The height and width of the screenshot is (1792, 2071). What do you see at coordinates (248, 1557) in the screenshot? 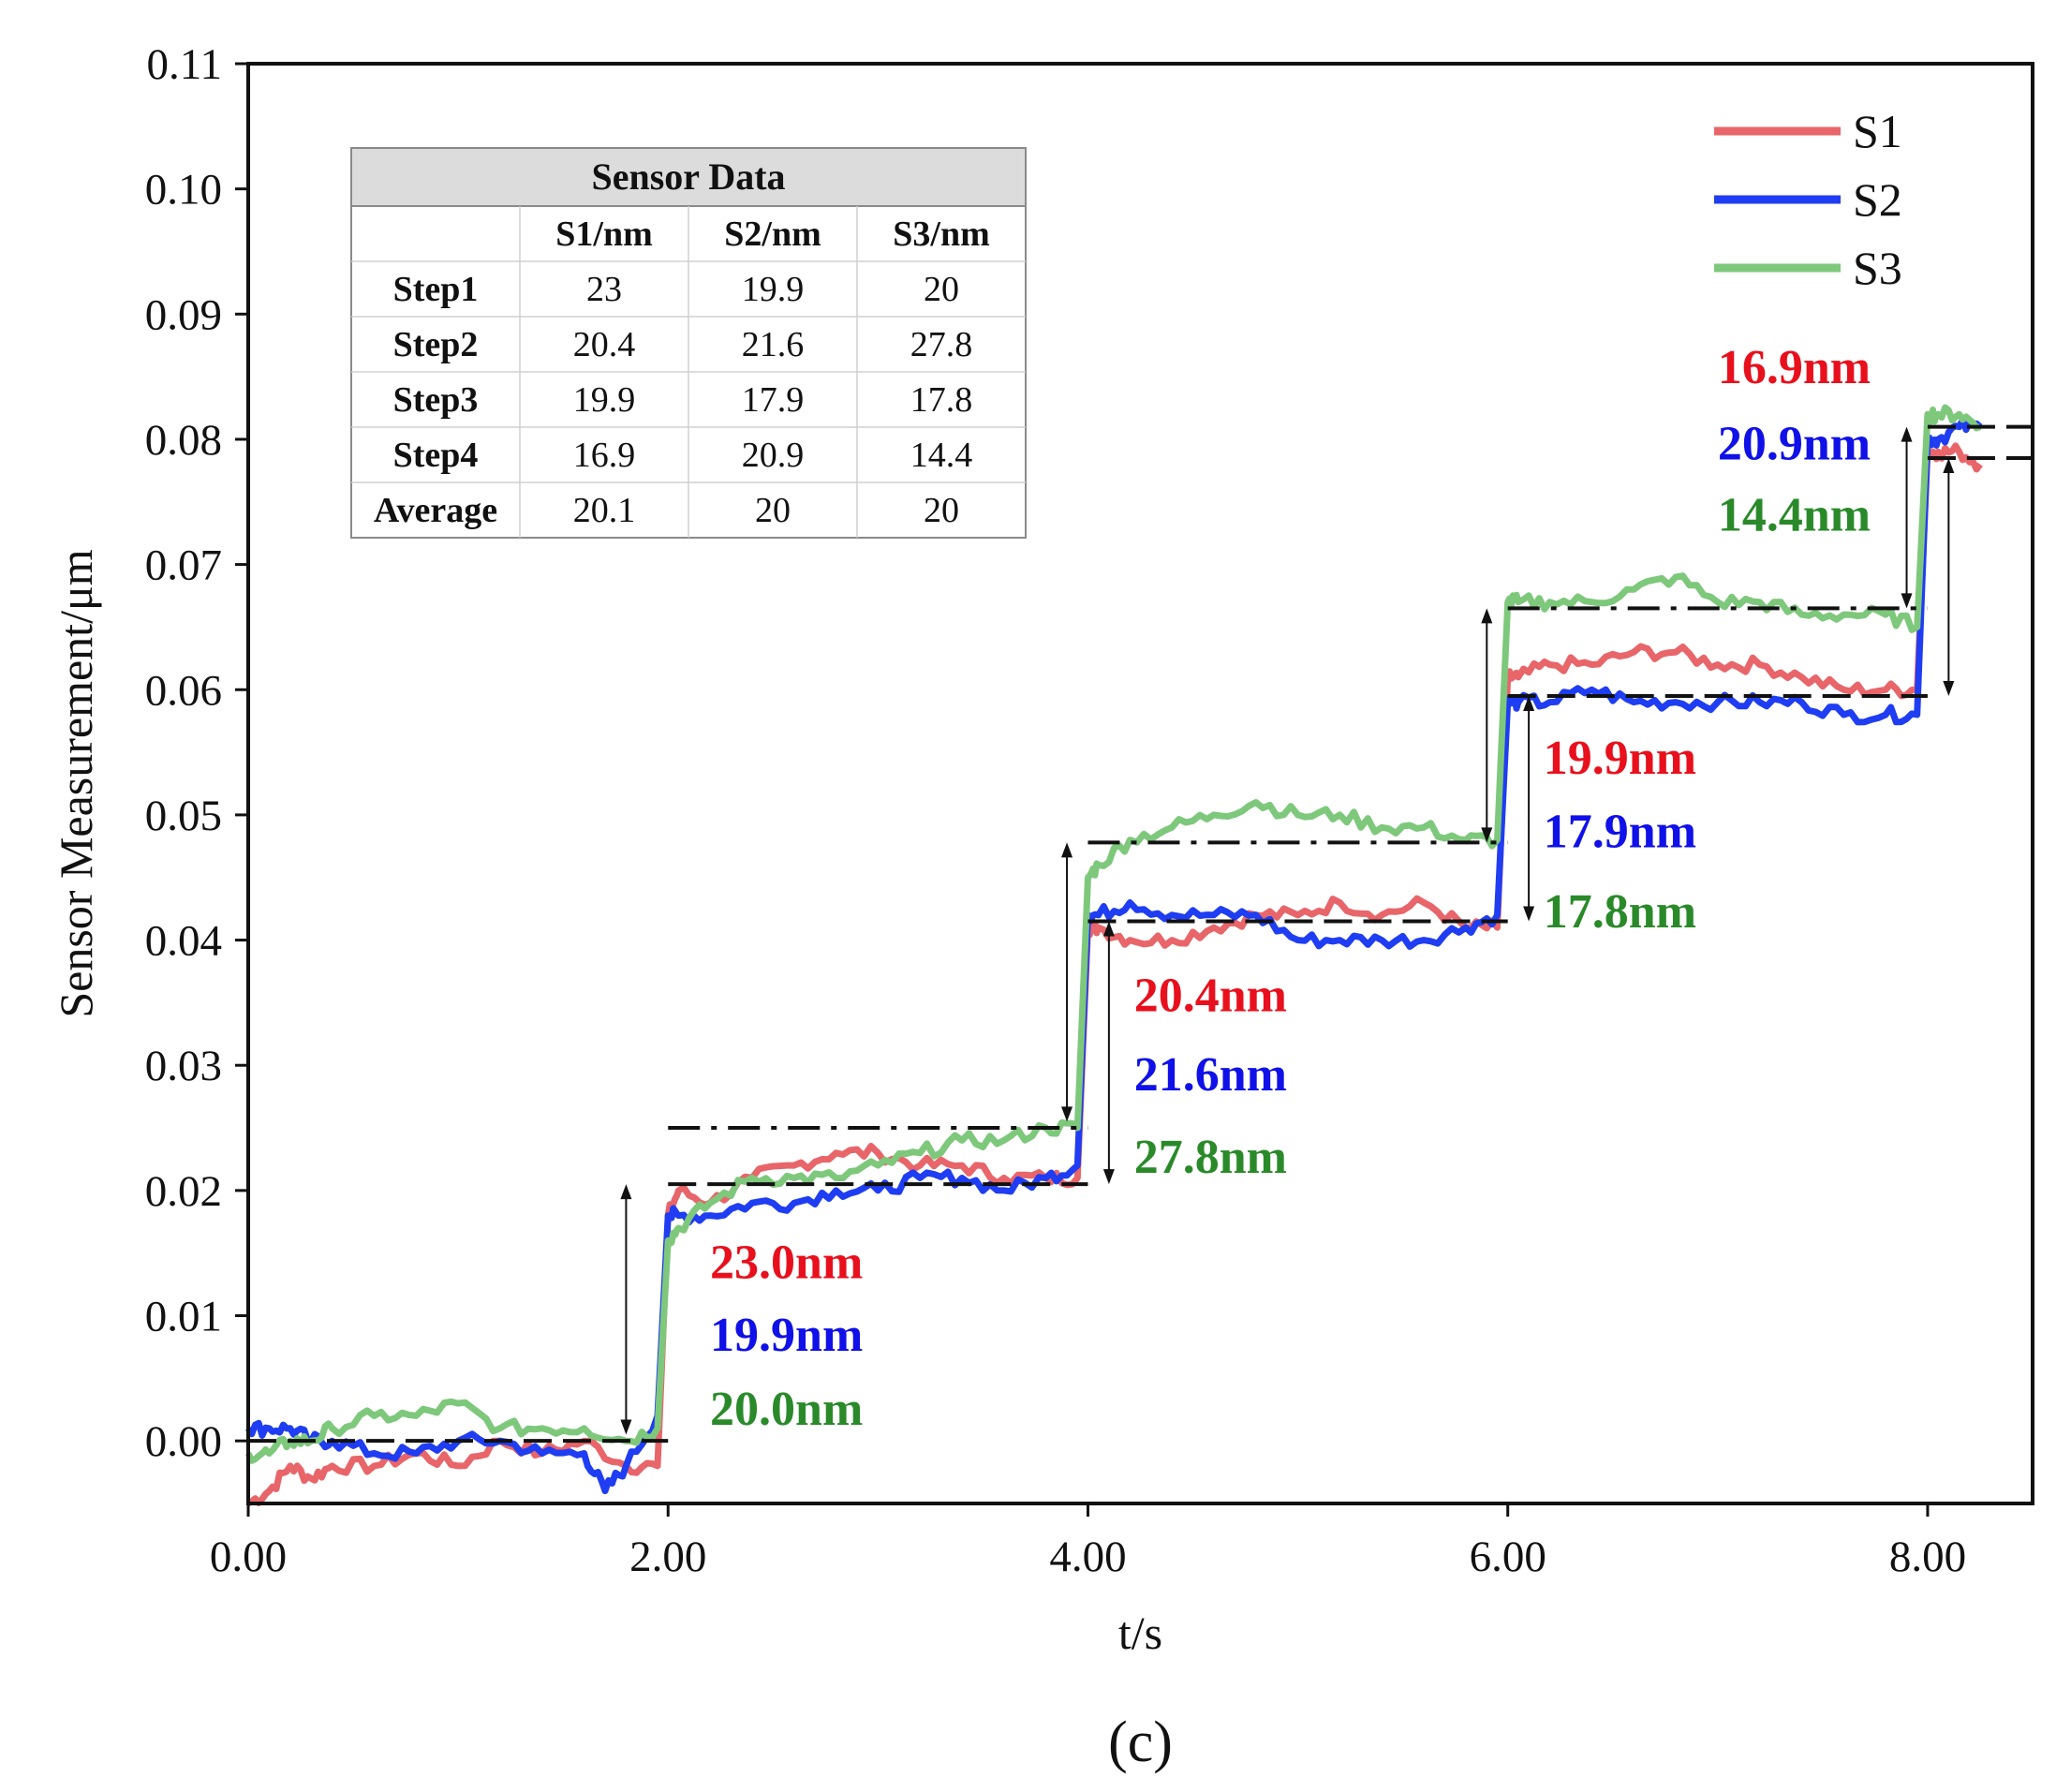
I see `x-tick-label: 0.00` at bounding box center [248, 1557].